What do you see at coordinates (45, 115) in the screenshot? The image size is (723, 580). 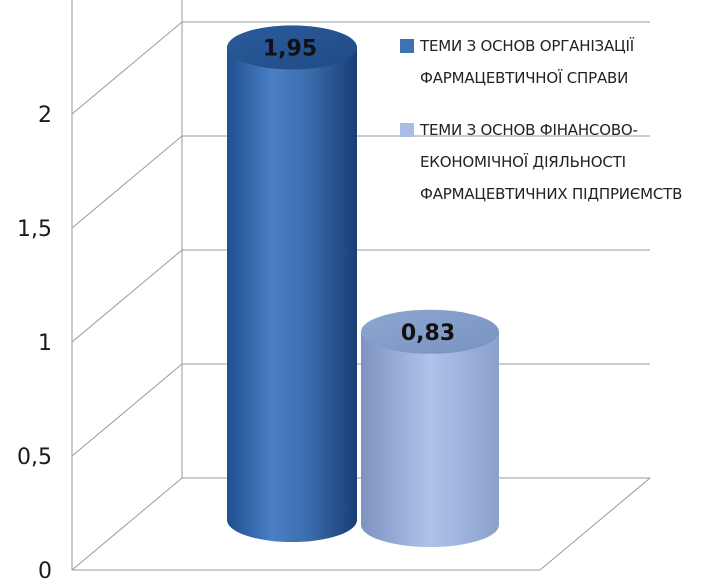 I see `y-tick-label: 2` at bounding box center [45, 115].